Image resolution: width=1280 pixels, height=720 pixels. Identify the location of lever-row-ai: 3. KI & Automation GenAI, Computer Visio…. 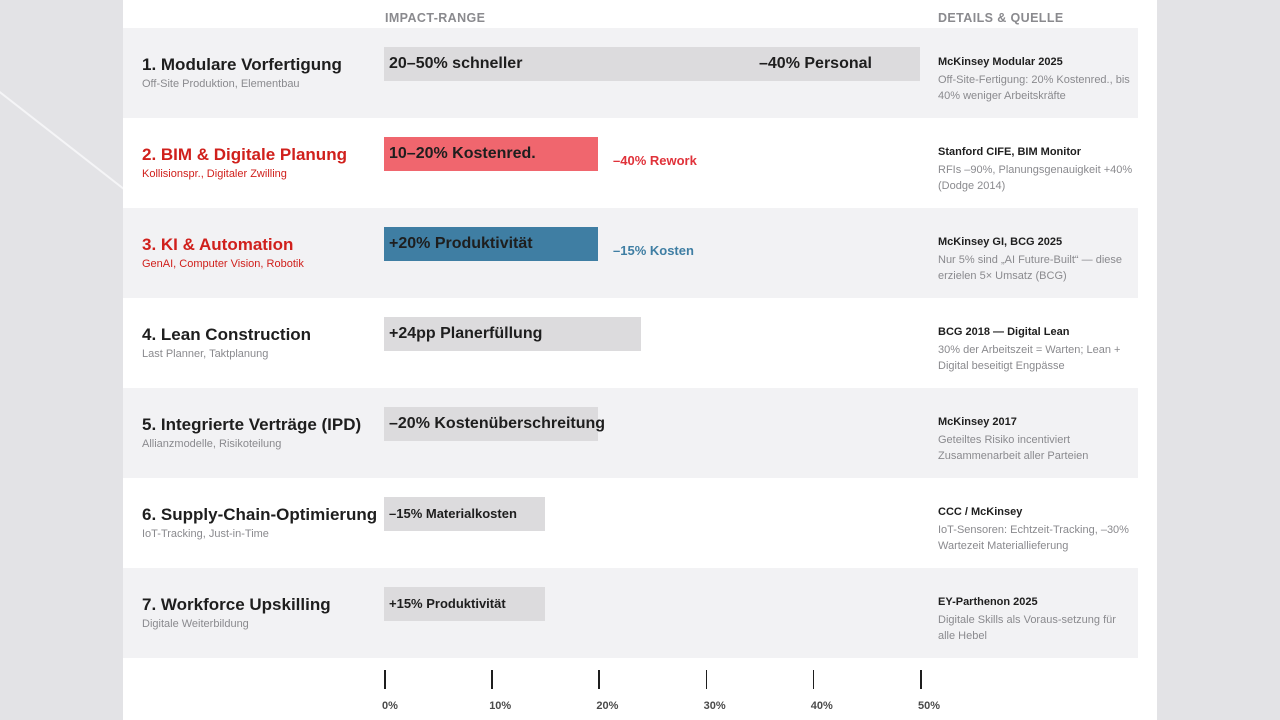
(630, 253).